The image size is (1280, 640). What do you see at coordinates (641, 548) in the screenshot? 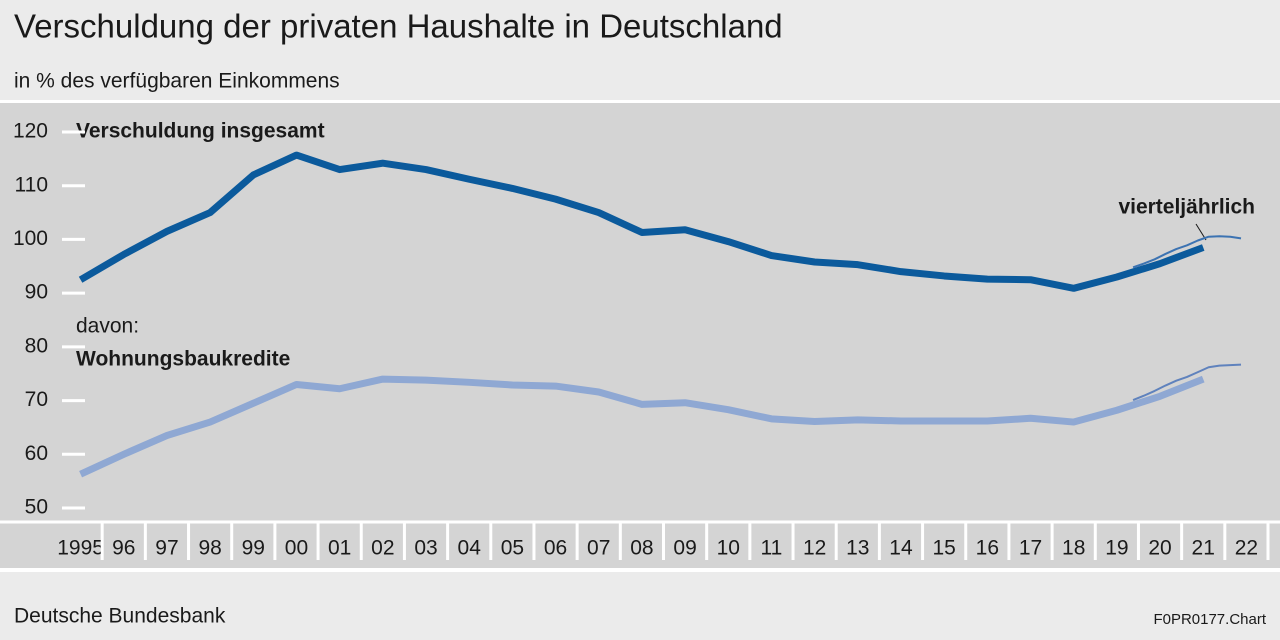
I see `x-tick-label: 08` at bounding box center [641, 548].